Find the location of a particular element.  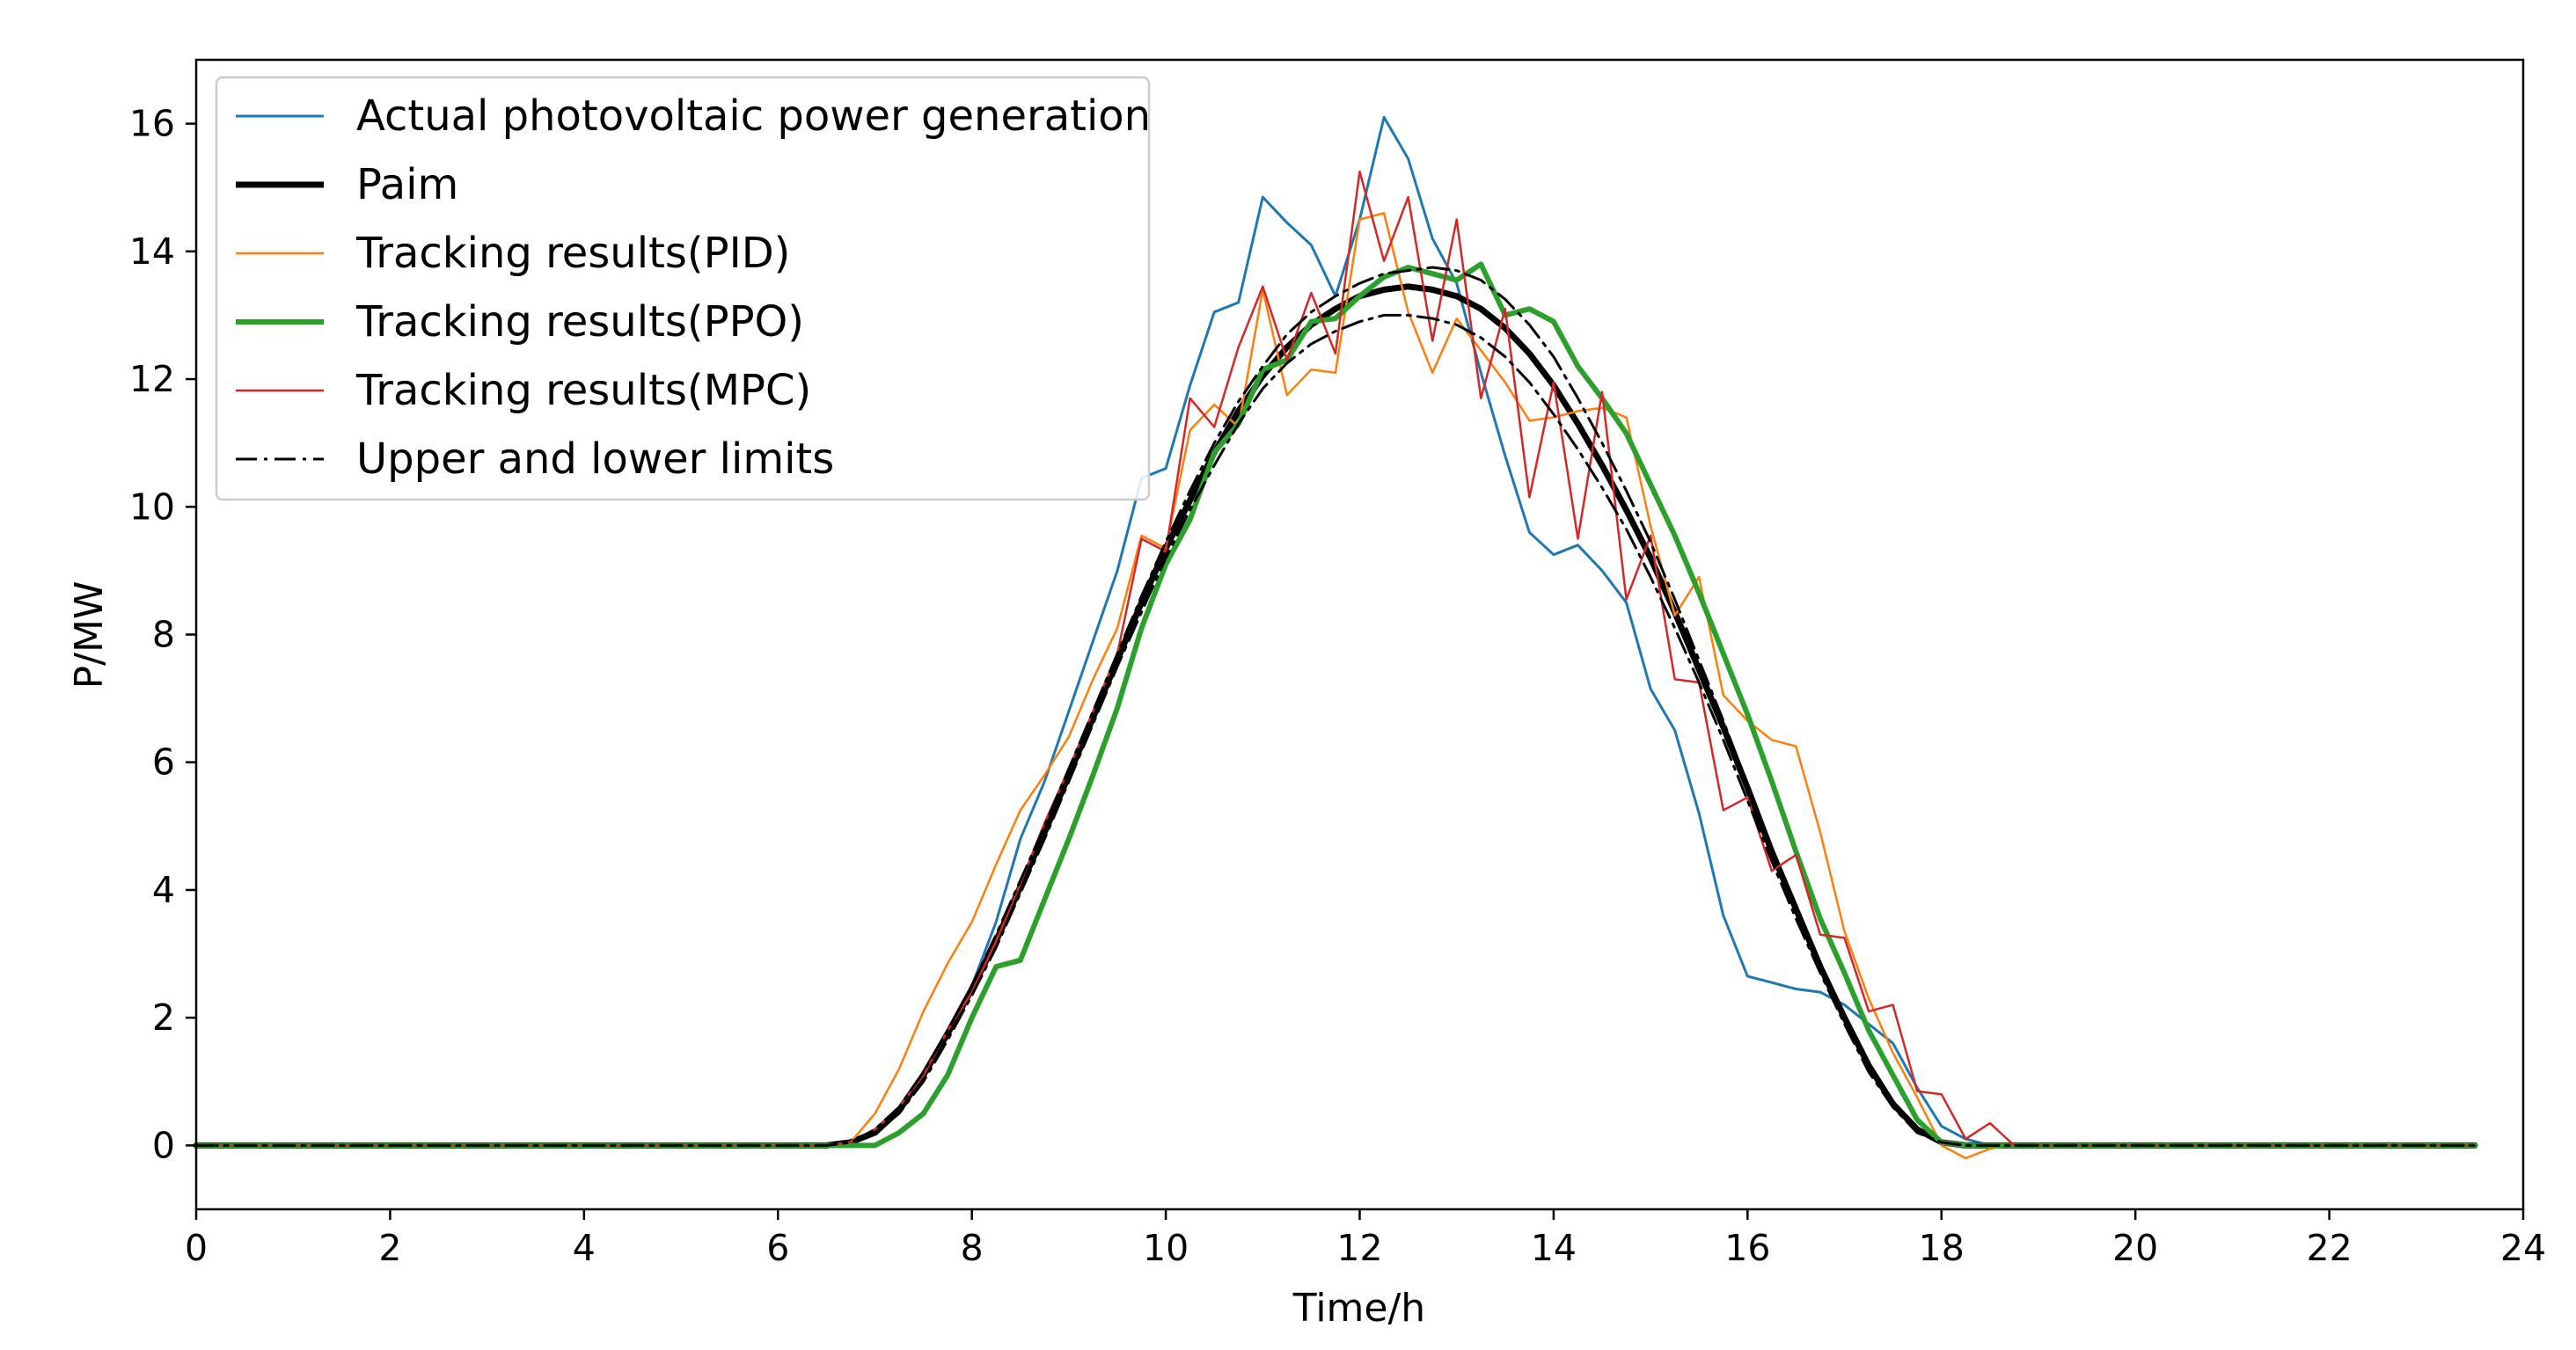

legend-label-2: Tracking results(PID) is located at coordinates (572, 253).